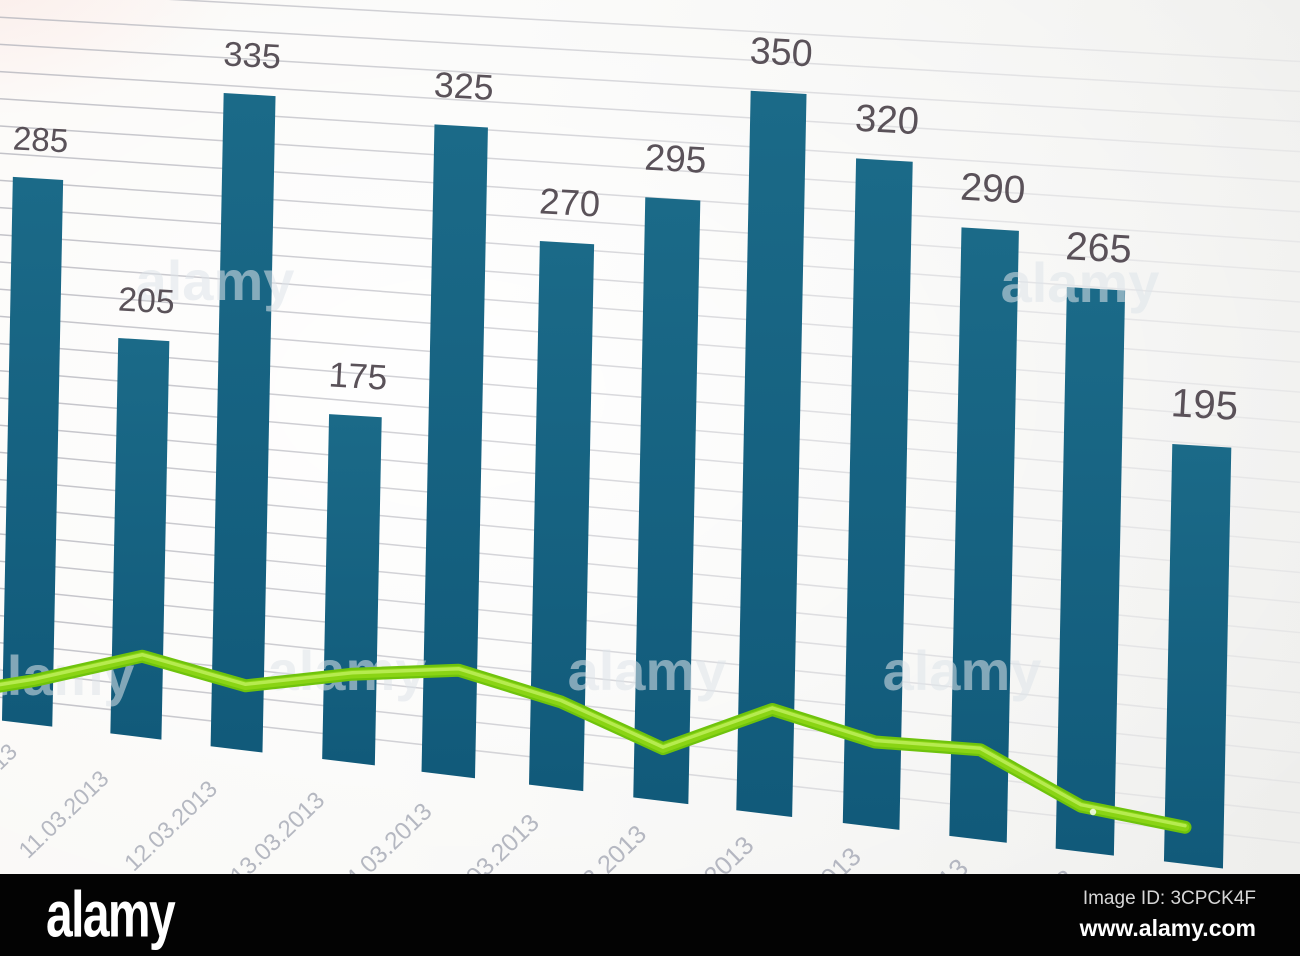 This screenshot has width=1300, height=956. I want to click on bar-value-label: 335, so click(252, 55).